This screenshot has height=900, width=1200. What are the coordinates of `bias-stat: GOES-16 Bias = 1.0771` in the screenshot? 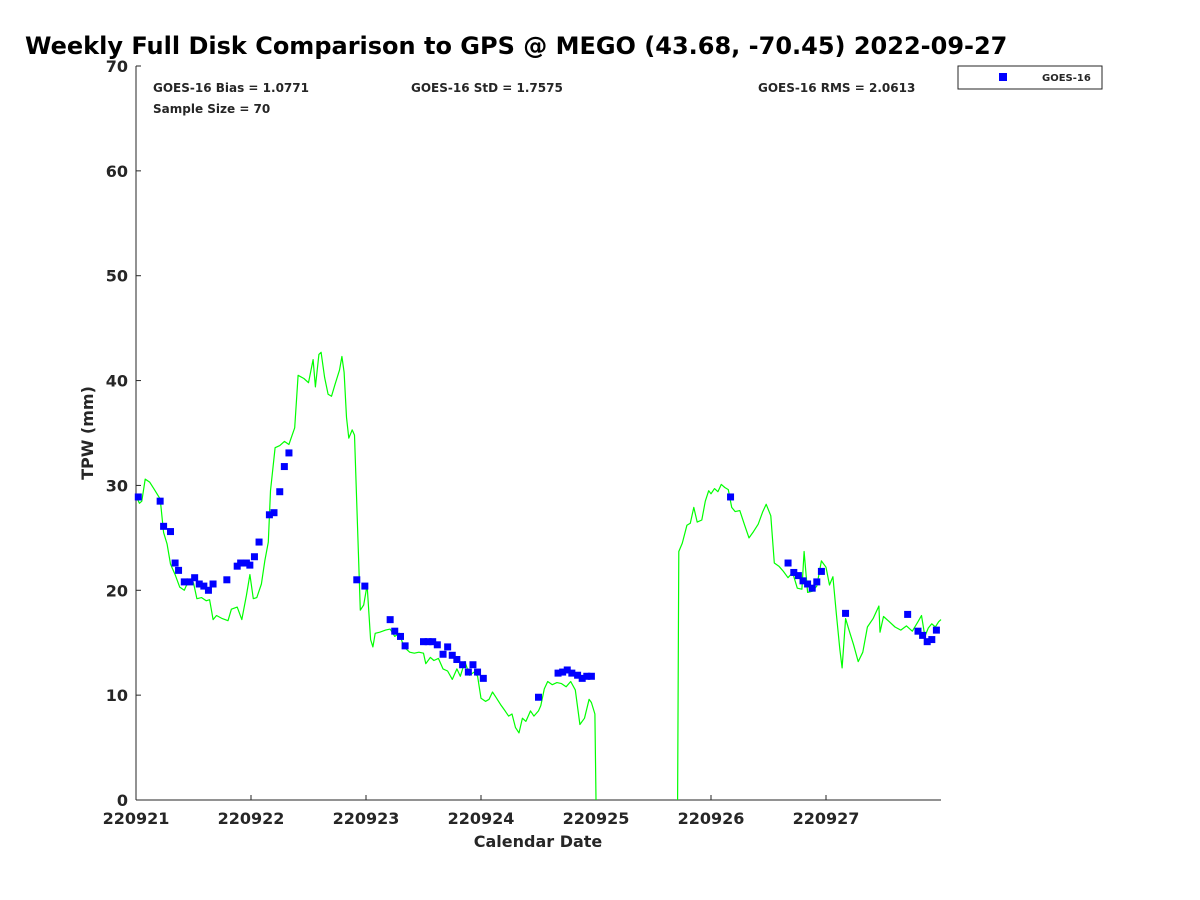 It's located at (231, 88).